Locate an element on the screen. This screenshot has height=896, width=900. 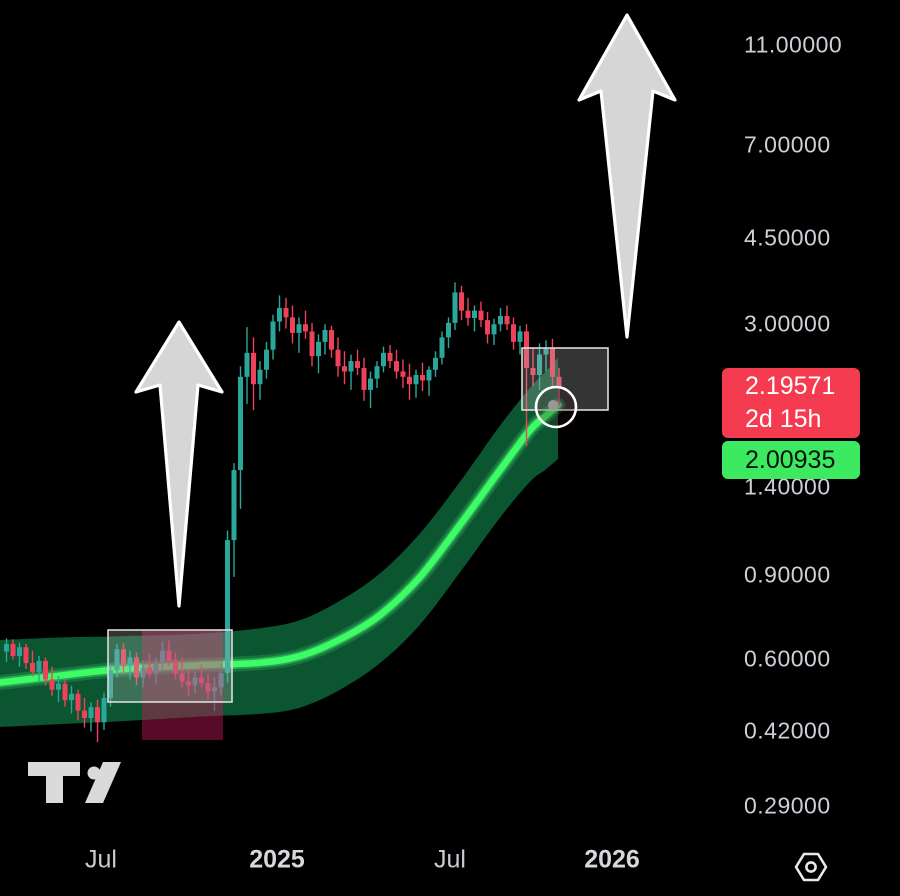
price-axis-label: 0.42000 is located at coordinates (787, 730).